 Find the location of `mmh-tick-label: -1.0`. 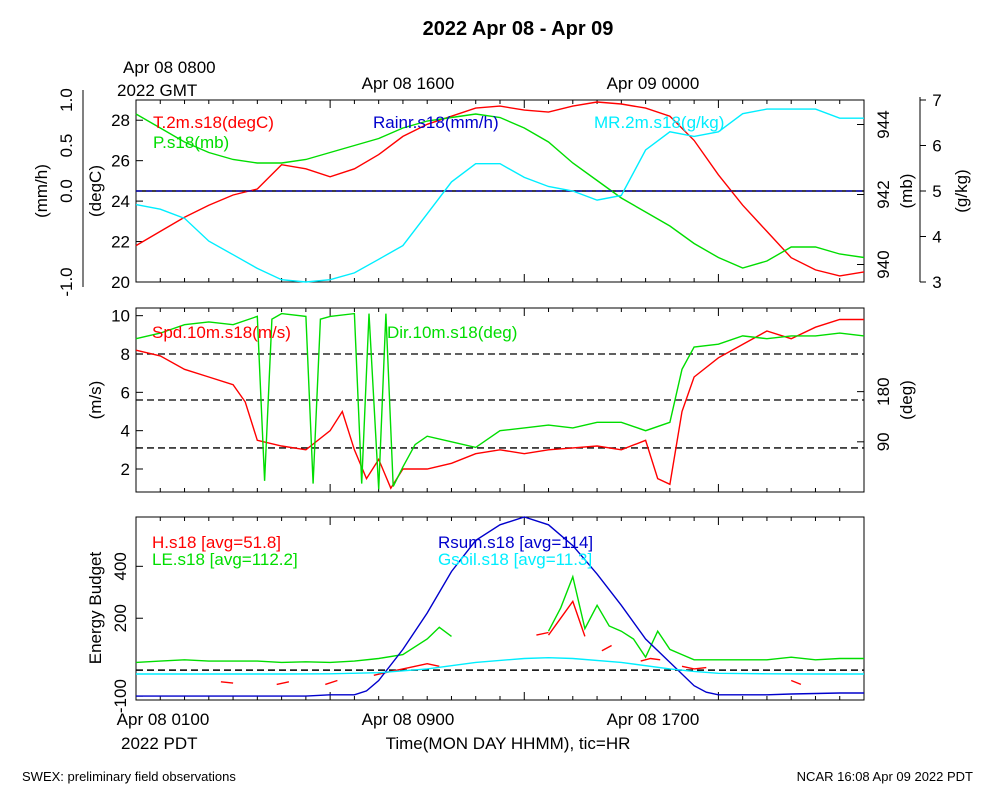

mmh-tick-label: -1.0 is located at coordinates (66, 281).